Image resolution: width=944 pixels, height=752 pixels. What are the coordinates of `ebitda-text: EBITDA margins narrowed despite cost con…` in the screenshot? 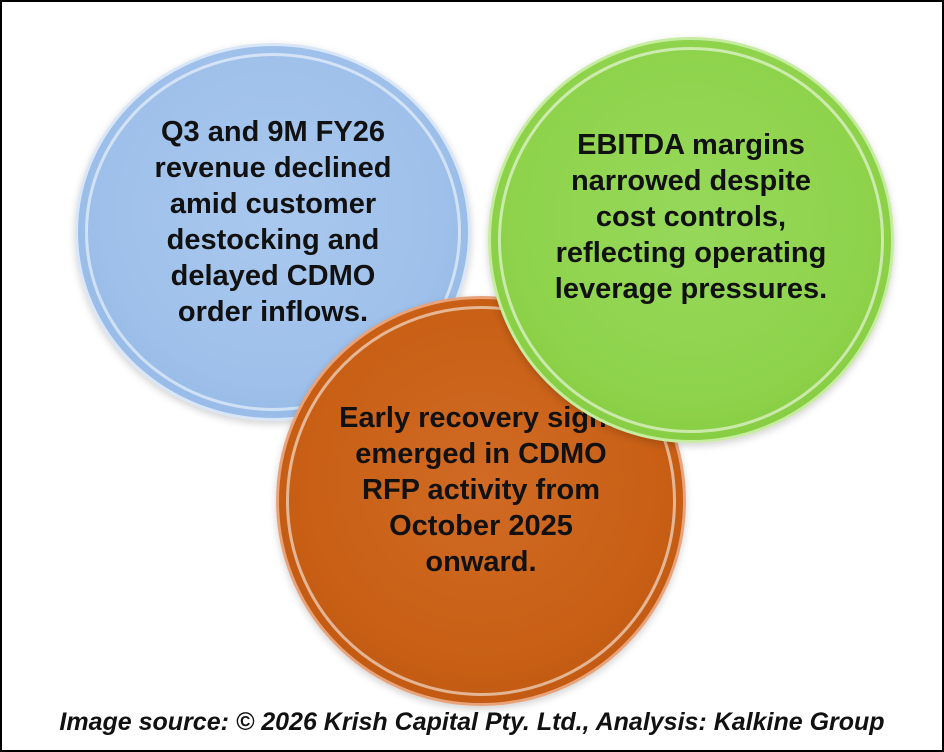 It's located at (691, 217).